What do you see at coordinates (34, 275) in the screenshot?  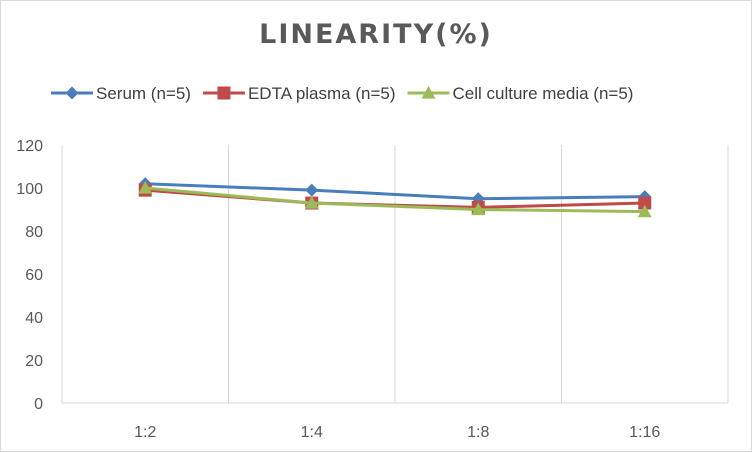 I see `y-tick-label: 60` at bounding box center [34, 275].